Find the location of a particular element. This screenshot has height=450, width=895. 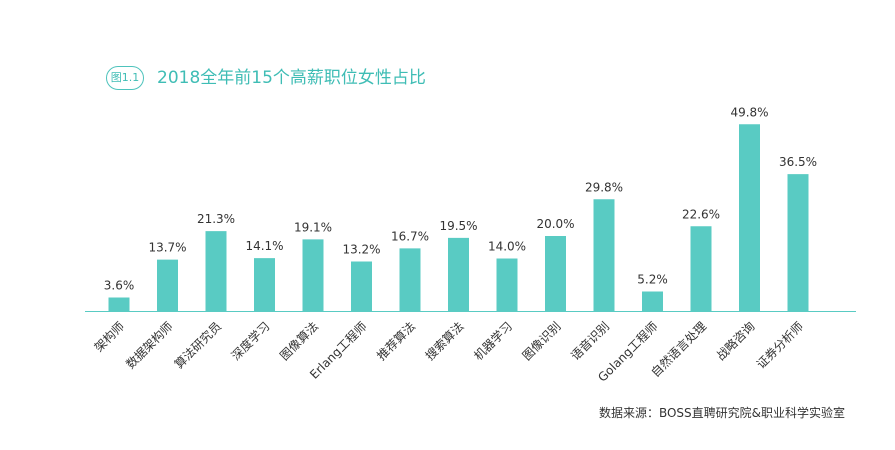

category-label-2: 数据架构师 is located at coordinates (149, 345).